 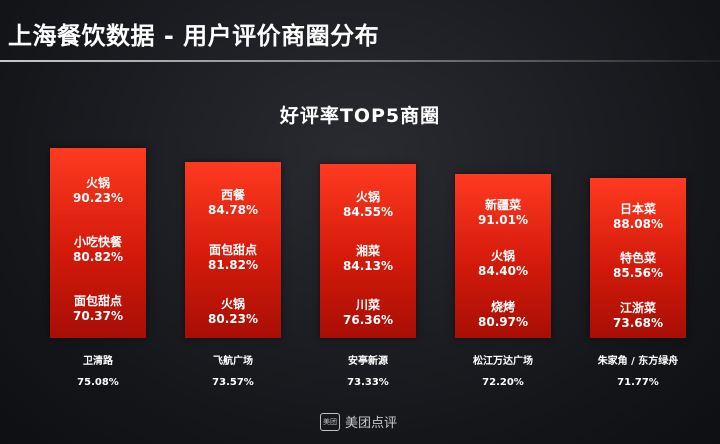 What do you see at coordinates (503, 220) in the screenshot?
I see `cuisine-rate: 91.01%` at bounding box center [503, 220].